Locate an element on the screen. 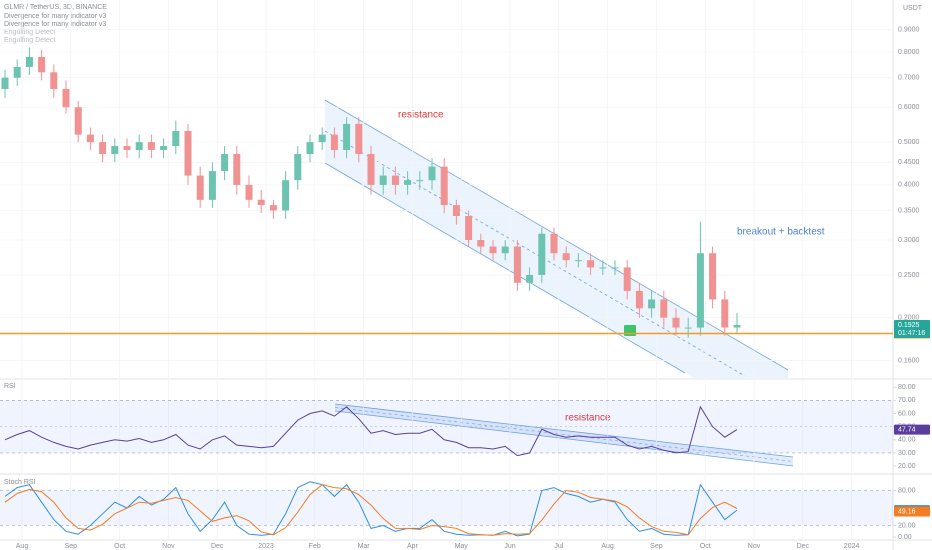 Image resolution: width=932 pixels, height=550 pixels. indicator-line is located at coordinates (371, 431).